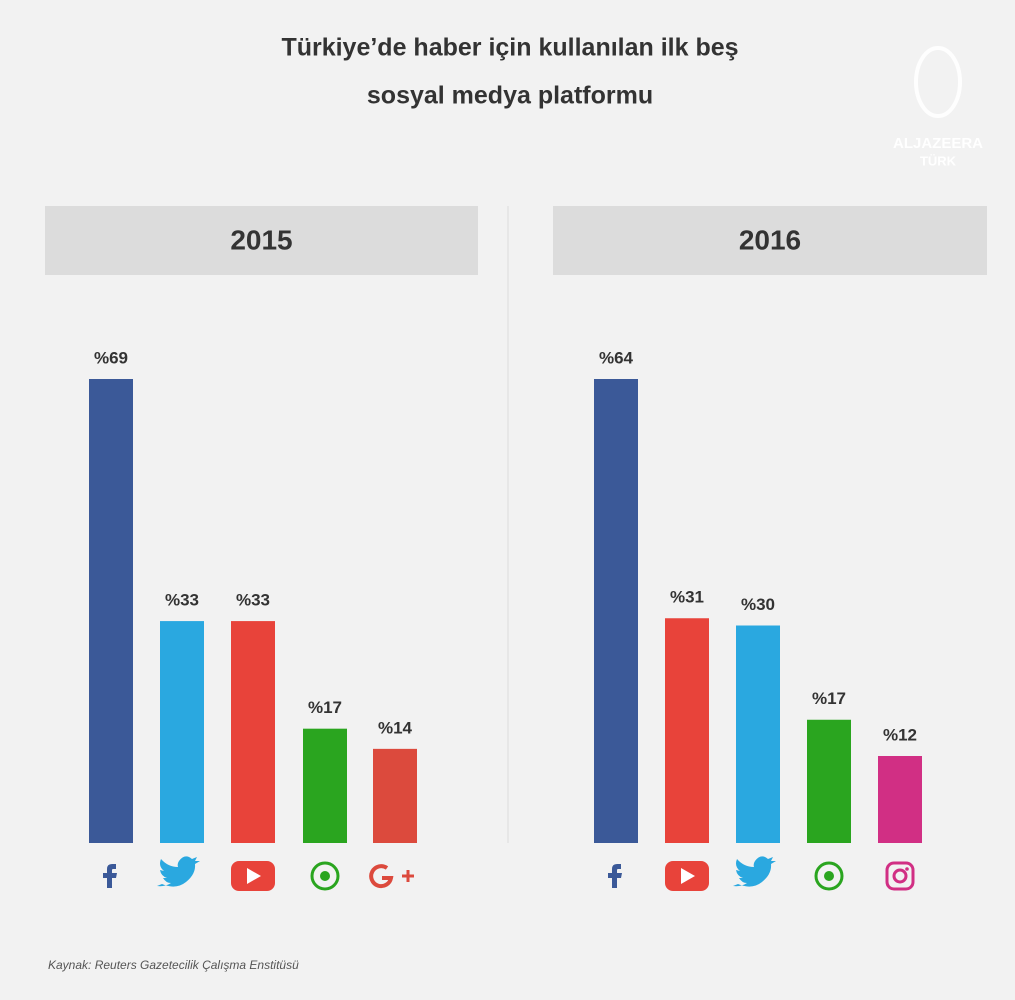  Describe the element at coordinates (938, 82) in the screenshot. I see `logo-mark` at that location.